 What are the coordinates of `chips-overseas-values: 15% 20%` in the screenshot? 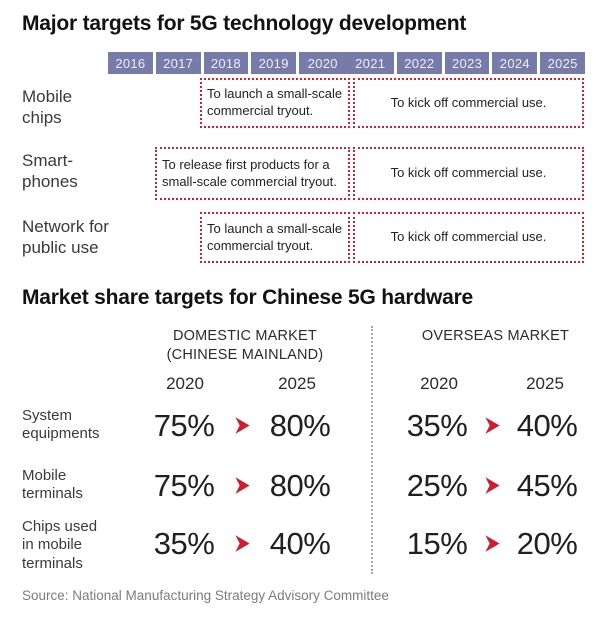 It's located at (492, 543).